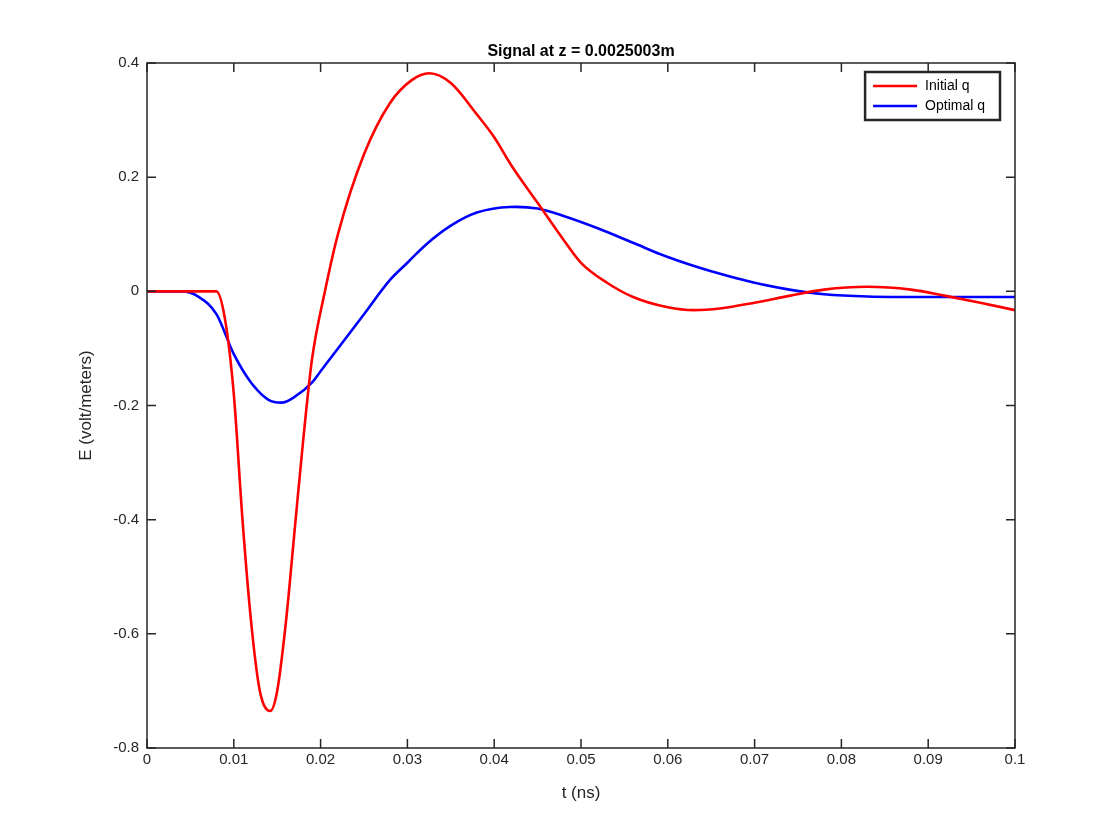 Image resolution: width=1120 pixels, height=840 pixels. What do you see at coordinates (668, 759) in the screenshot?
I see `x-tick-label: 0.06` at bounding box center [668, 759].